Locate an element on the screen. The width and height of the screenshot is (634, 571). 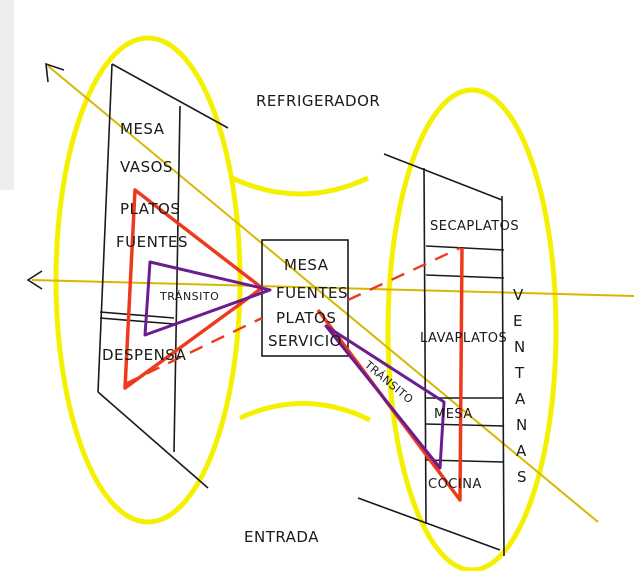
center-fuentes-label: FUENTES is located at coordinates (312, 293).